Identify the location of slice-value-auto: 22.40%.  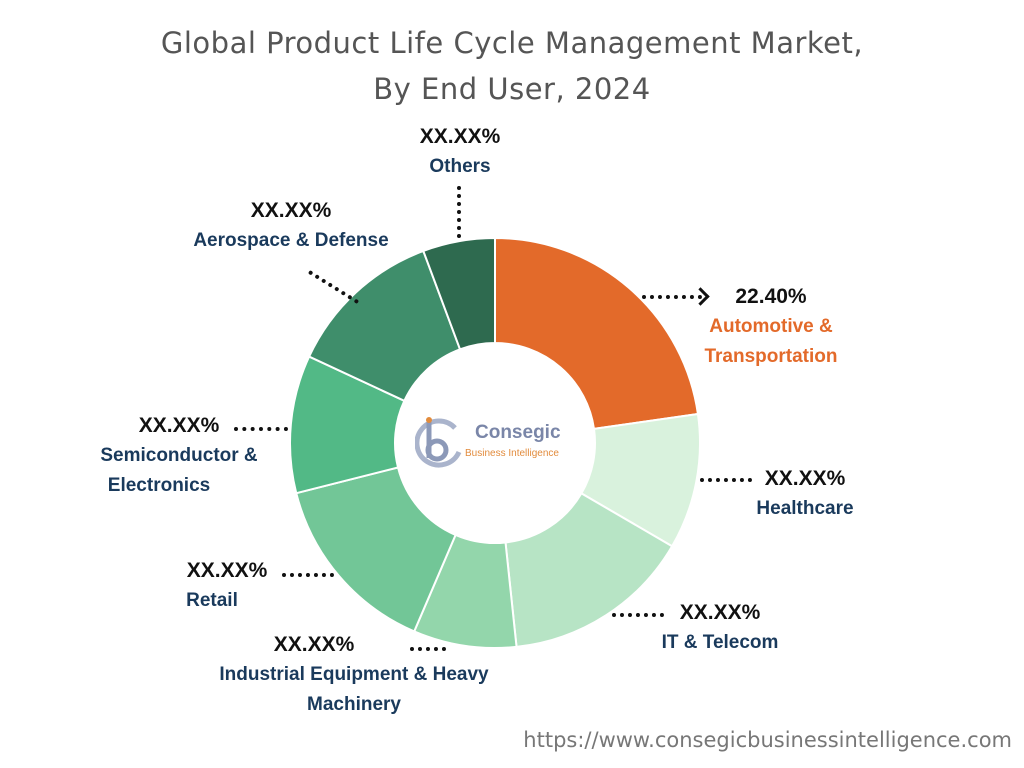
(771, 296).